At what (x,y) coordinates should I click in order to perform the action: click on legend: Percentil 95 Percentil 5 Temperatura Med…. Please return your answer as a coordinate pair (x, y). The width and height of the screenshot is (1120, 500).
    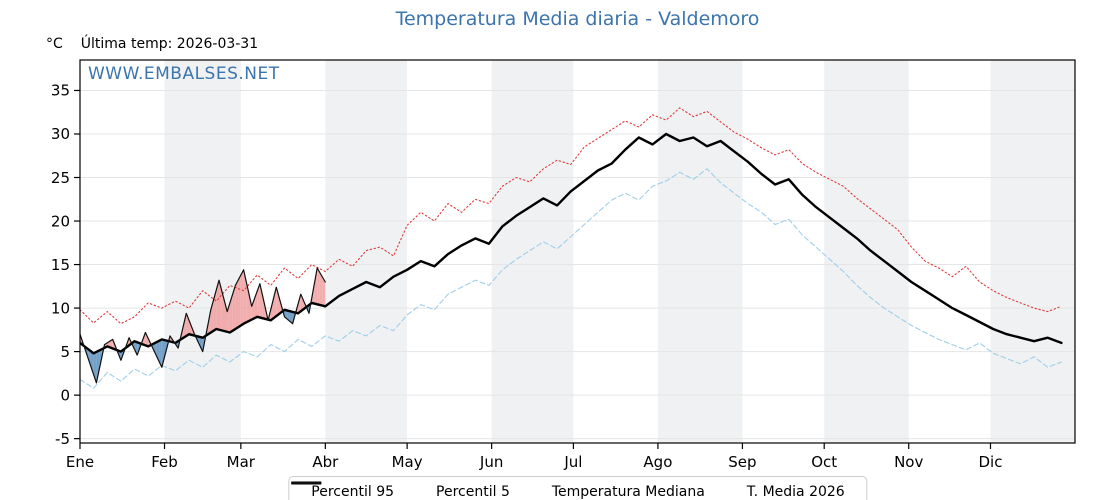
    Looking at the image, I should click on (578, 488).